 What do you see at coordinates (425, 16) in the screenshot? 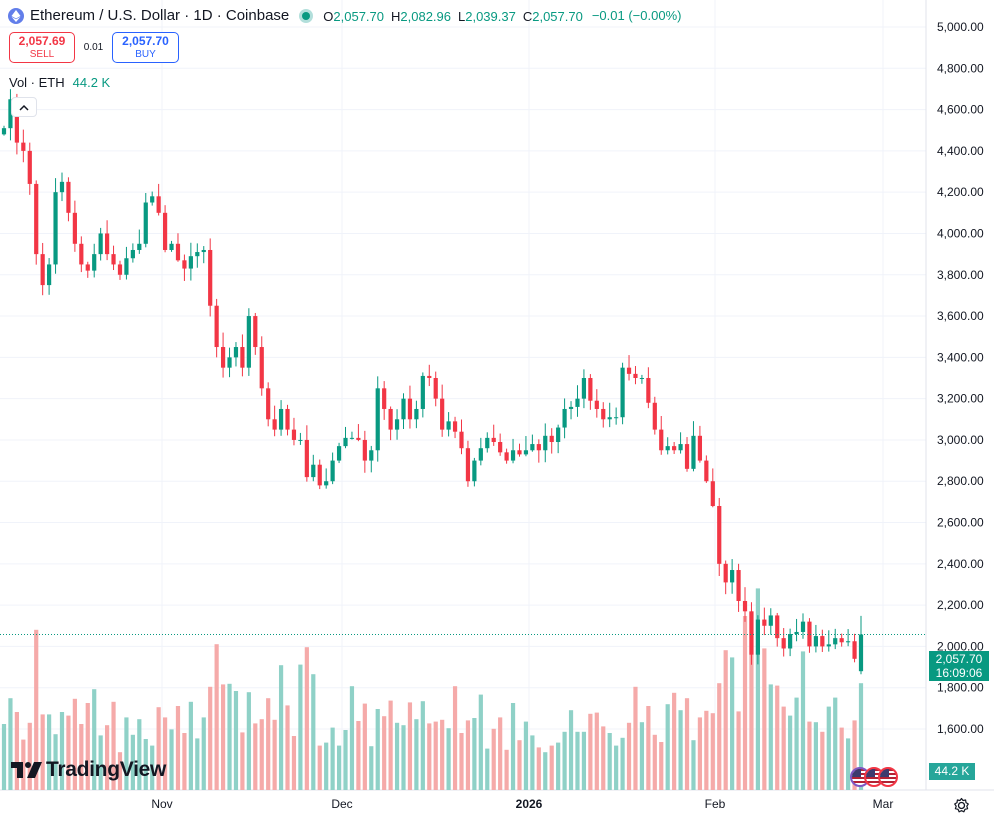
I see `ohlc-value: 2,082.96` at bounding box center [425, 16].